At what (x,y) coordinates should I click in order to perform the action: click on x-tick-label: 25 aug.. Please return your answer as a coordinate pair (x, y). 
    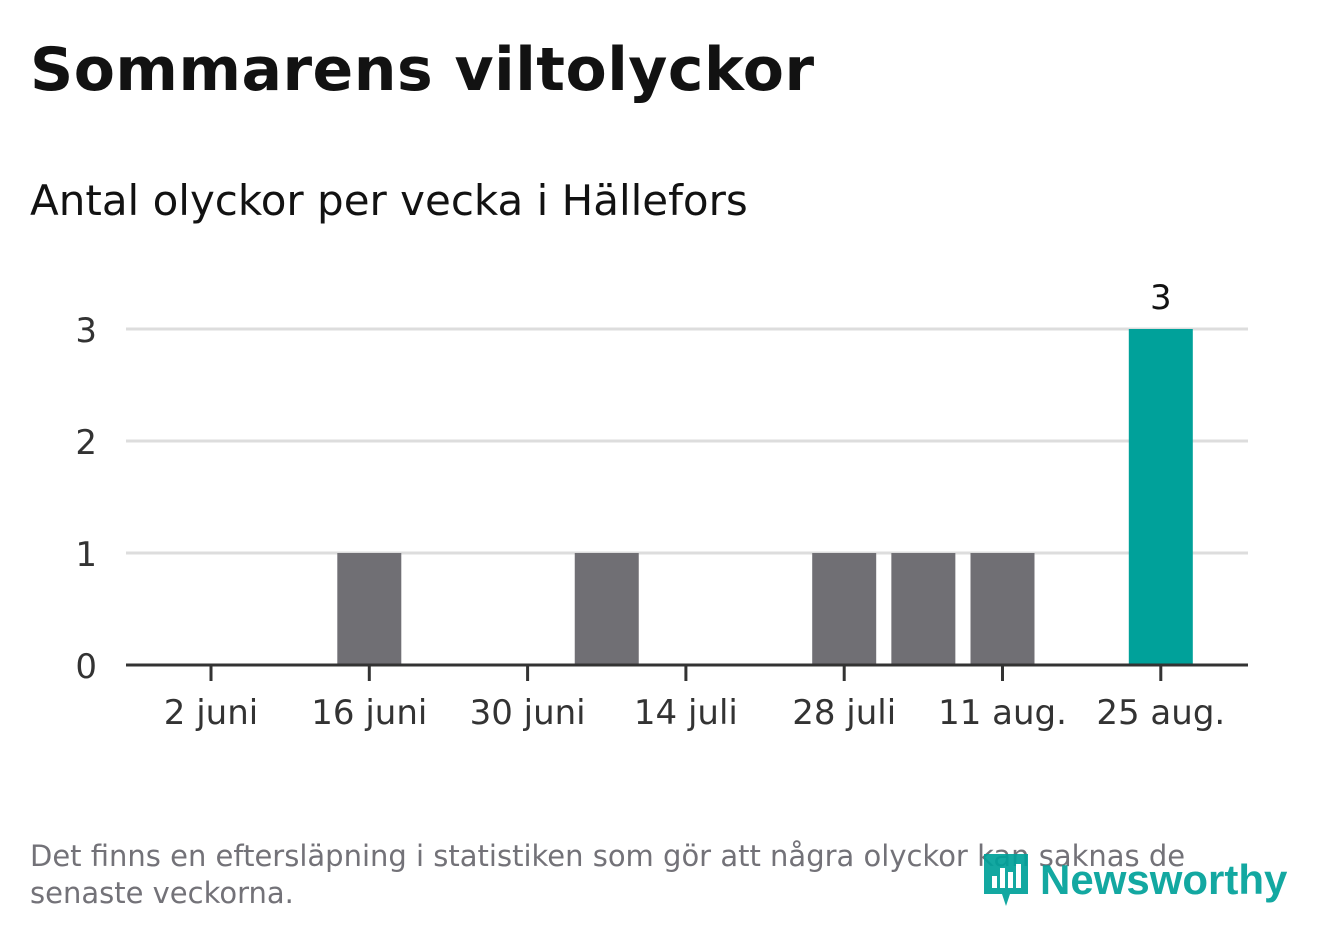
    Looking at the image, I should click on (1160, 713).